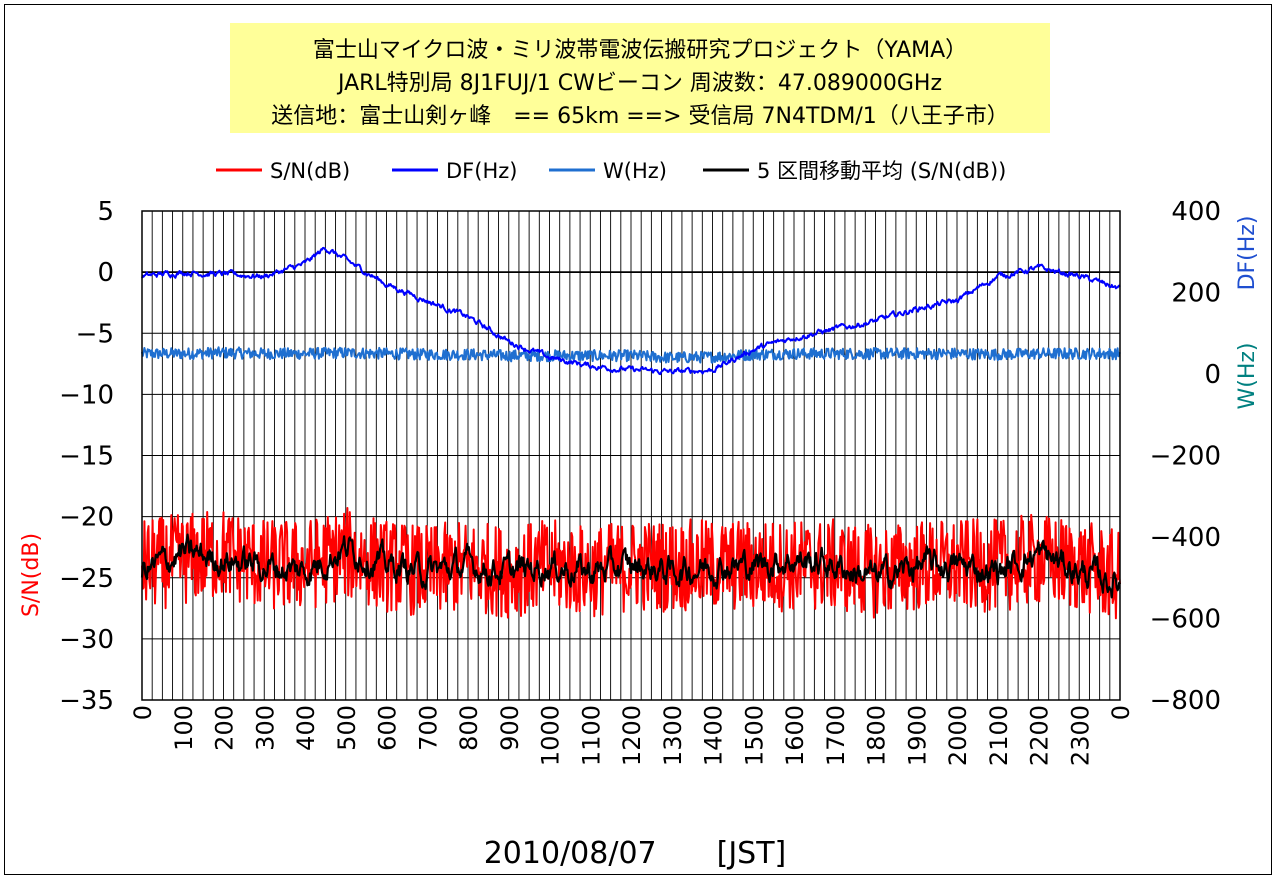 The width and height of the screenshot is (1280, 881). Describe the element at coordinates (1080, 735) in the screenshot. I see `x-tick-label: 2300` at that location.